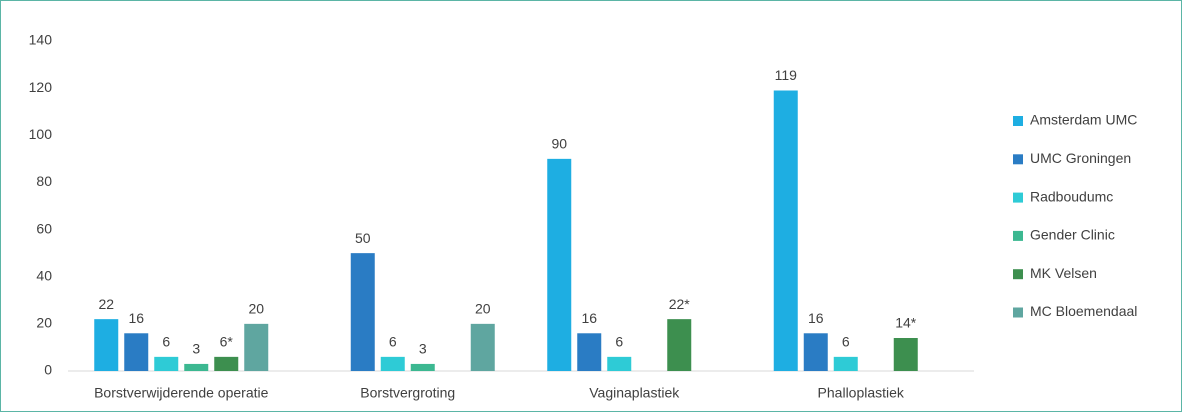  What do you see at coordinates (906, 323) in the screenshot?
I see `data-label: 14*` at bounding box center [906, 323].